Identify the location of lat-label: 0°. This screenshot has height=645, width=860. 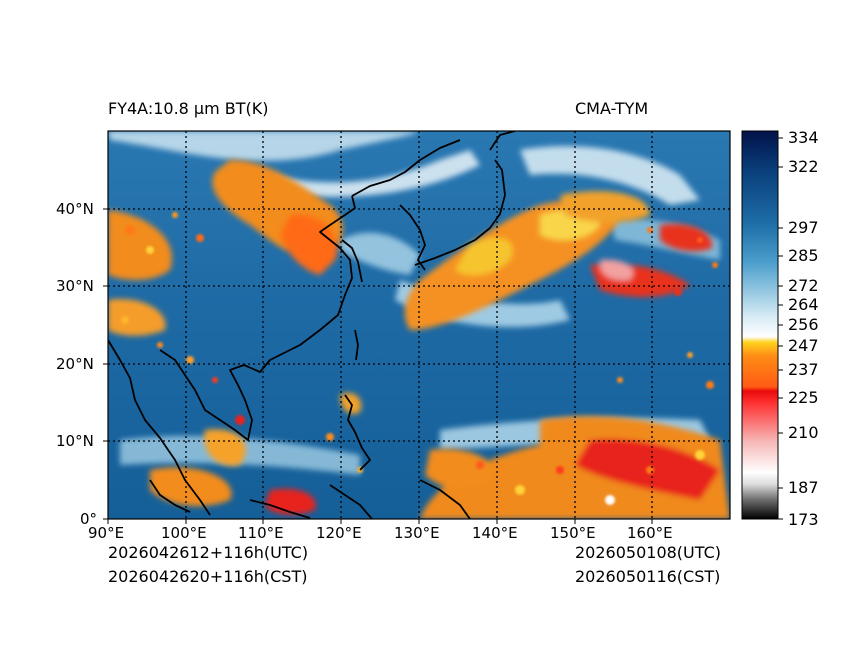
(89, 519).